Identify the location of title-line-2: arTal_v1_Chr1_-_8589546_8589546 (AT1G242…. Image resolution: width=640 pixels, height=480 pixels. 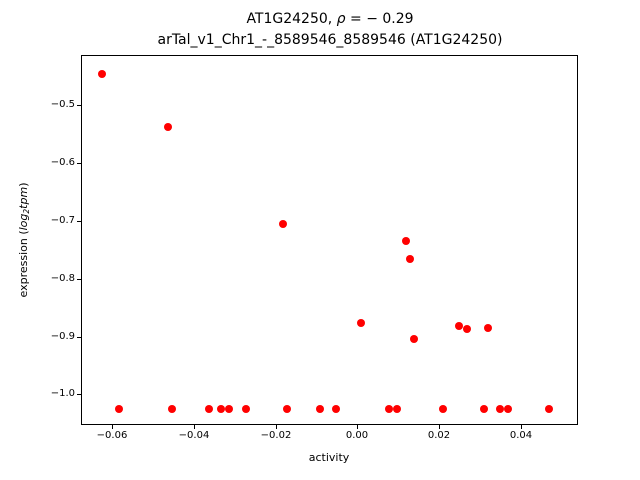
(330, 40).